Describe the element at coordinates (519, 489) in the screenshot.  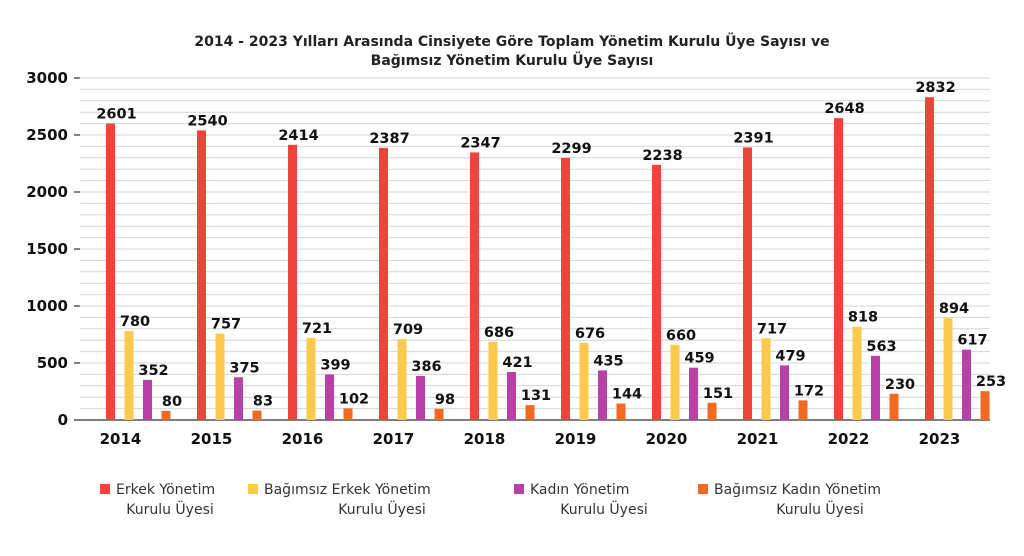
I see `legend-swatch-kadin` at that location.